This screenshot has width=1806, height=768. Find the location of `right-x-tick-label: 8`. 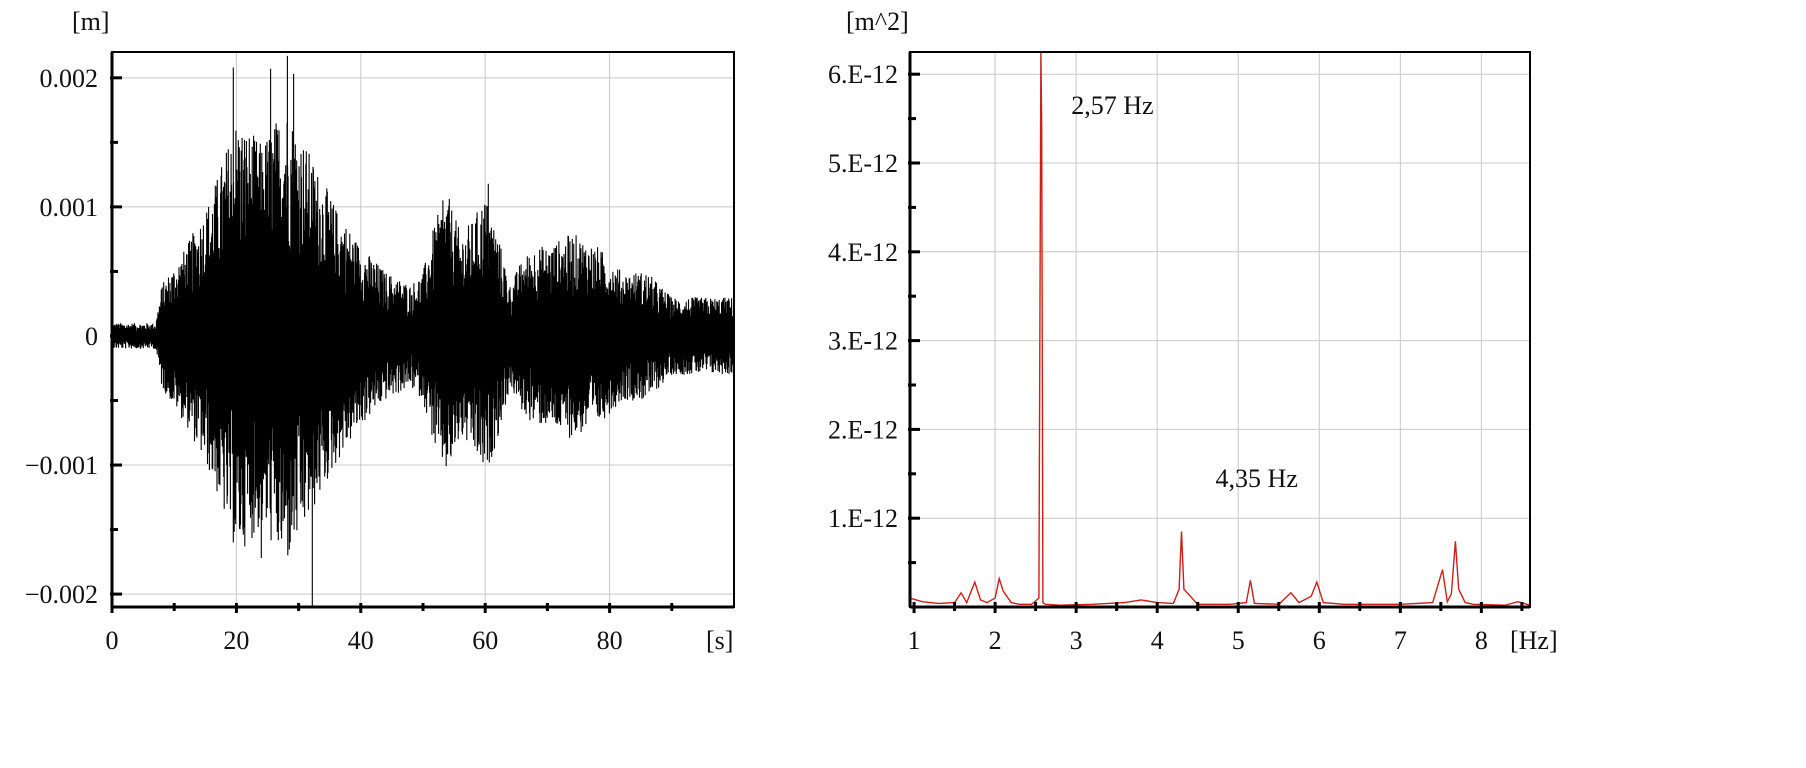

right-x-tick-label: 8 is located at coordinates (1481, 640).